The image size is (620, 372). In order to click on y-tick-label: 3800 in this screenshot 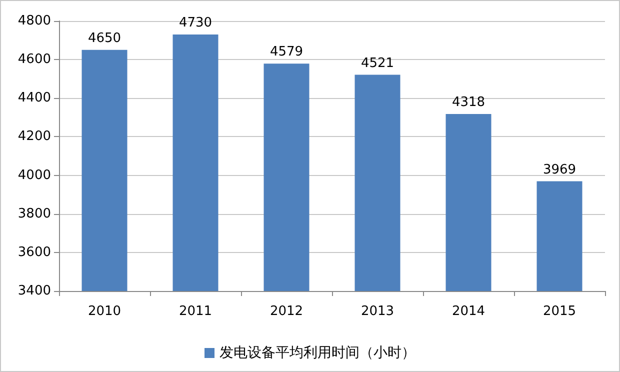, I will do `click(34, 214)`.